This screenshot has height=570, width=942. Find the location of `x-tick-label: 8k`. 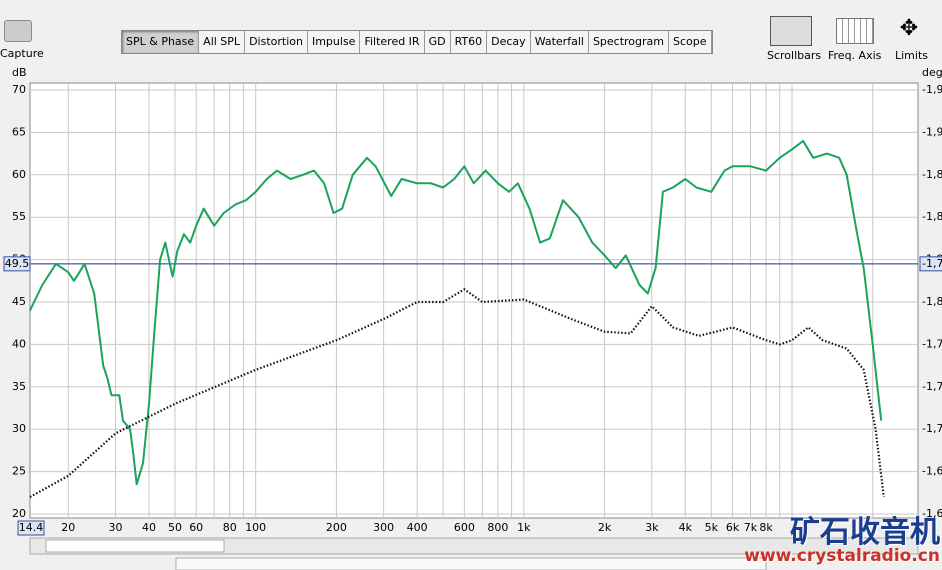

x-tick-label: 8k is located at coordinates (766, 527).